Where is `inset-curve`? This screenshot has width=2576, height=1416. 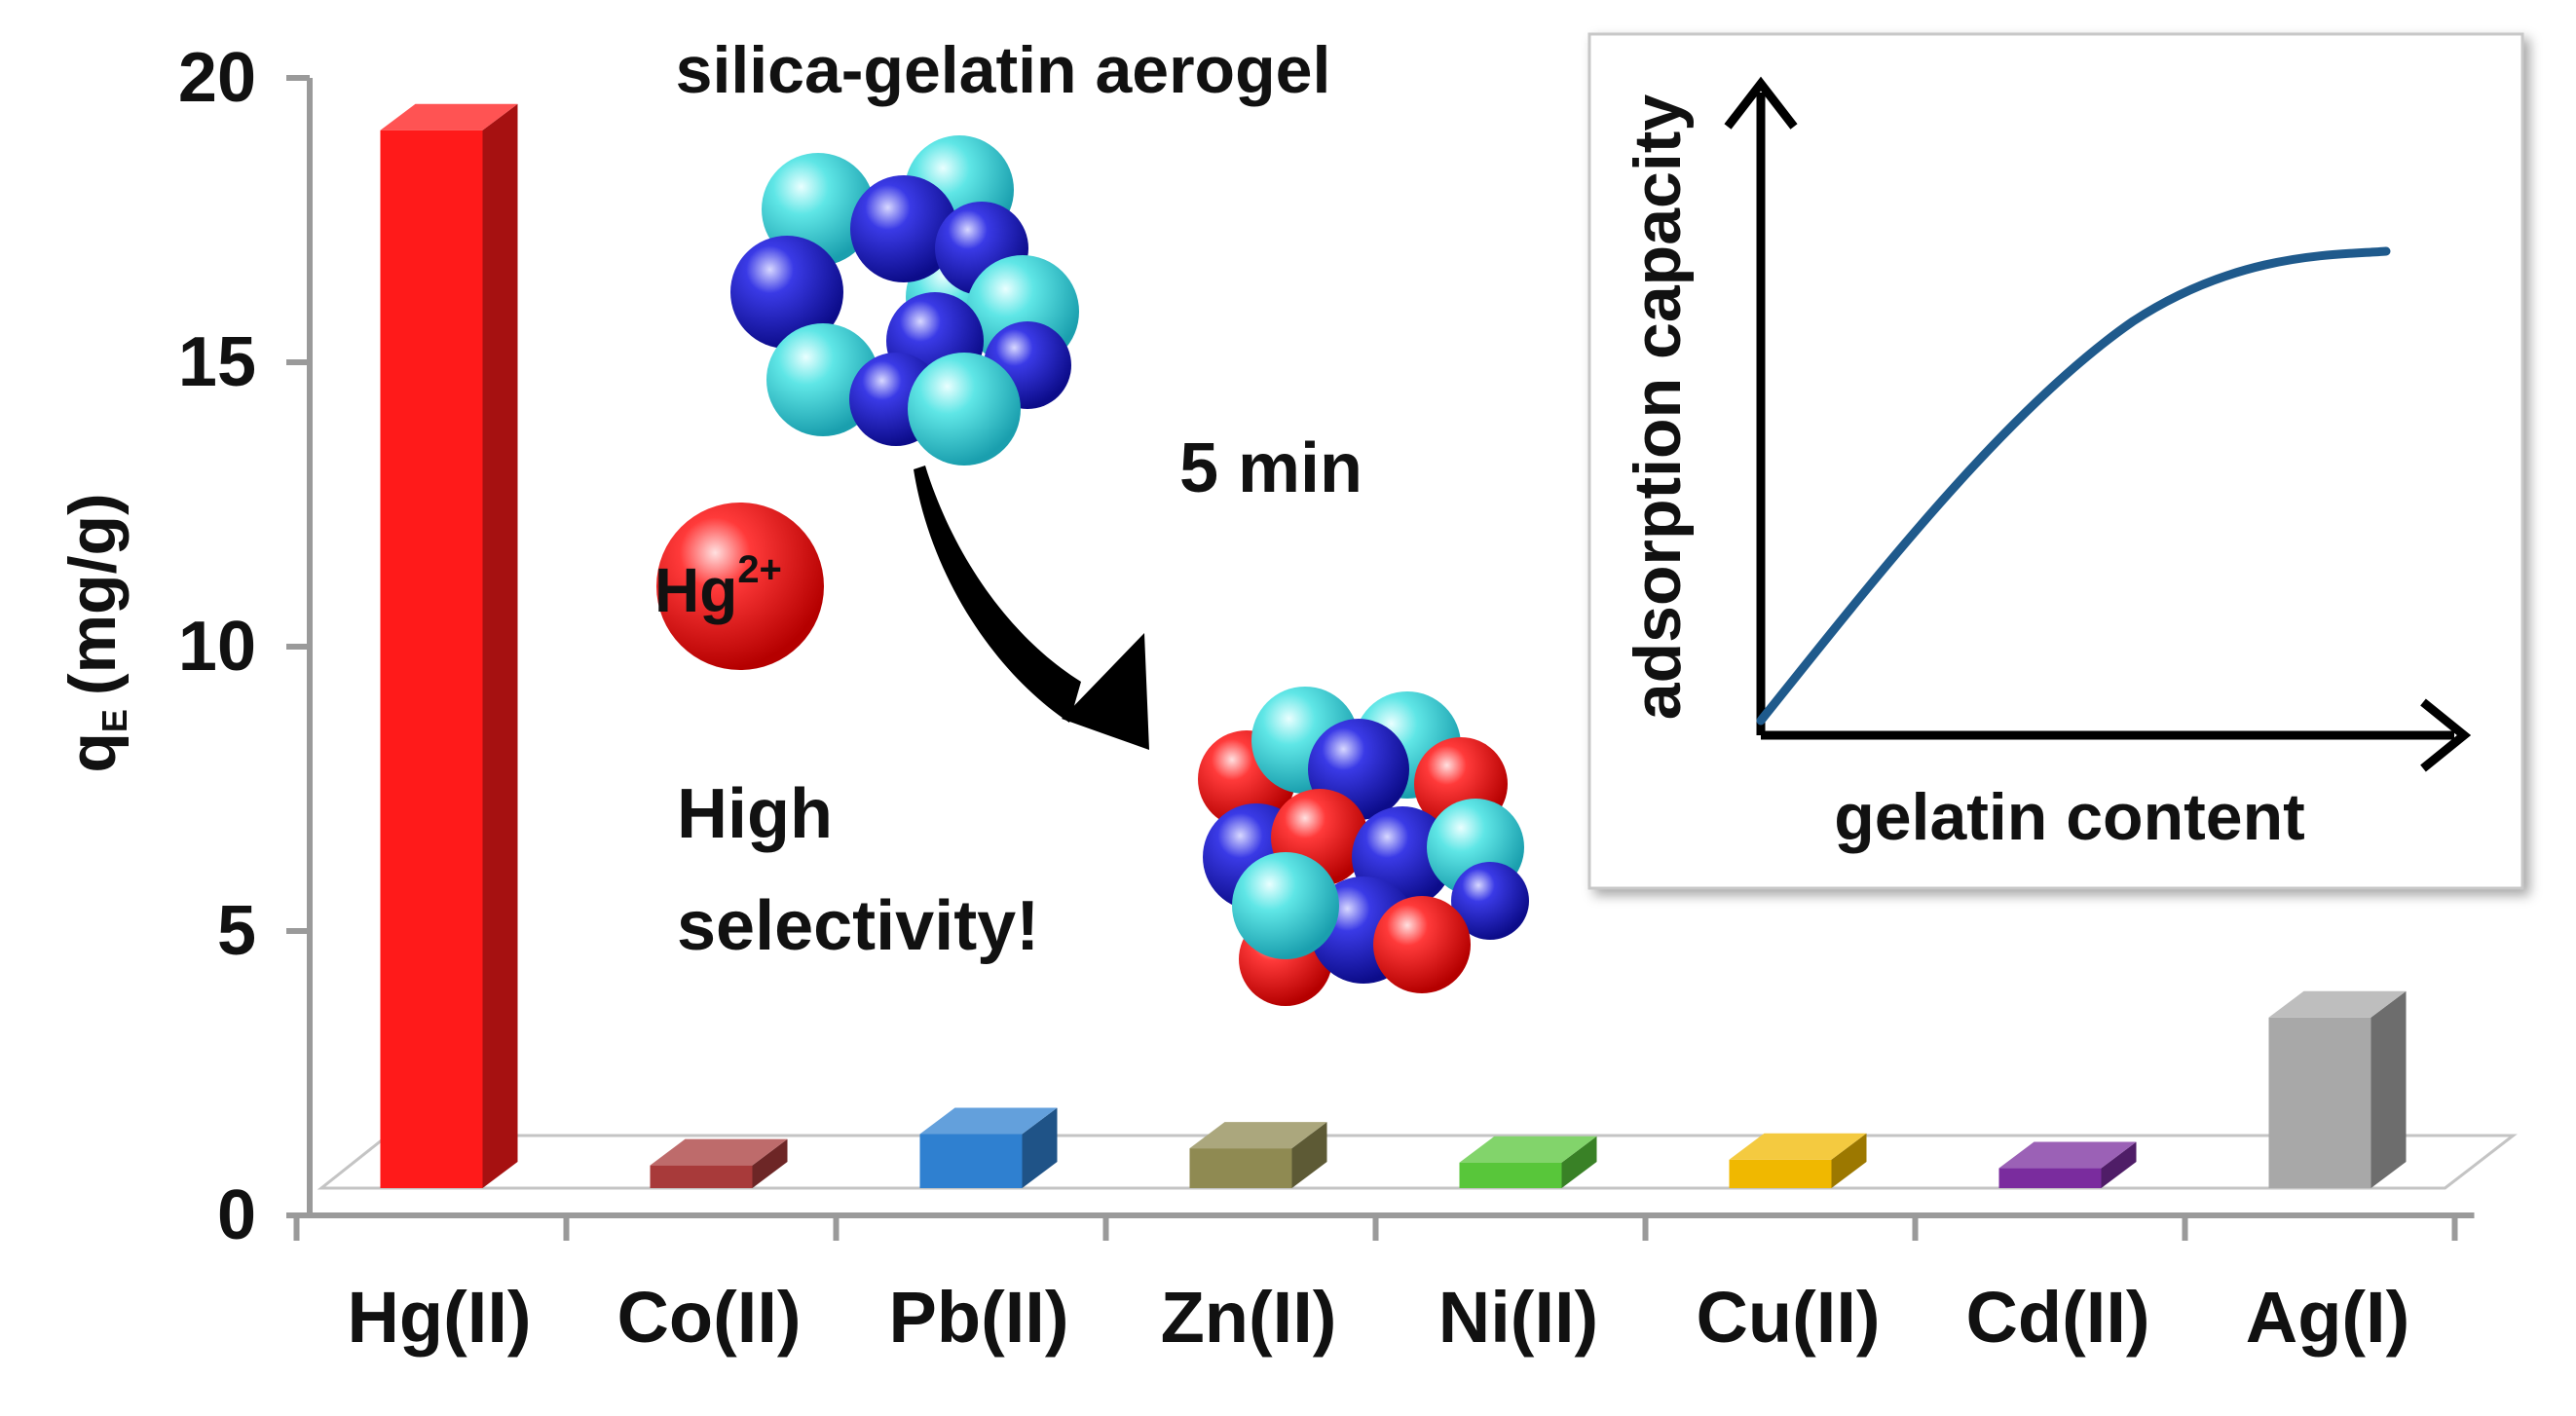 inset-curve is located at coordinates (2073, 486).